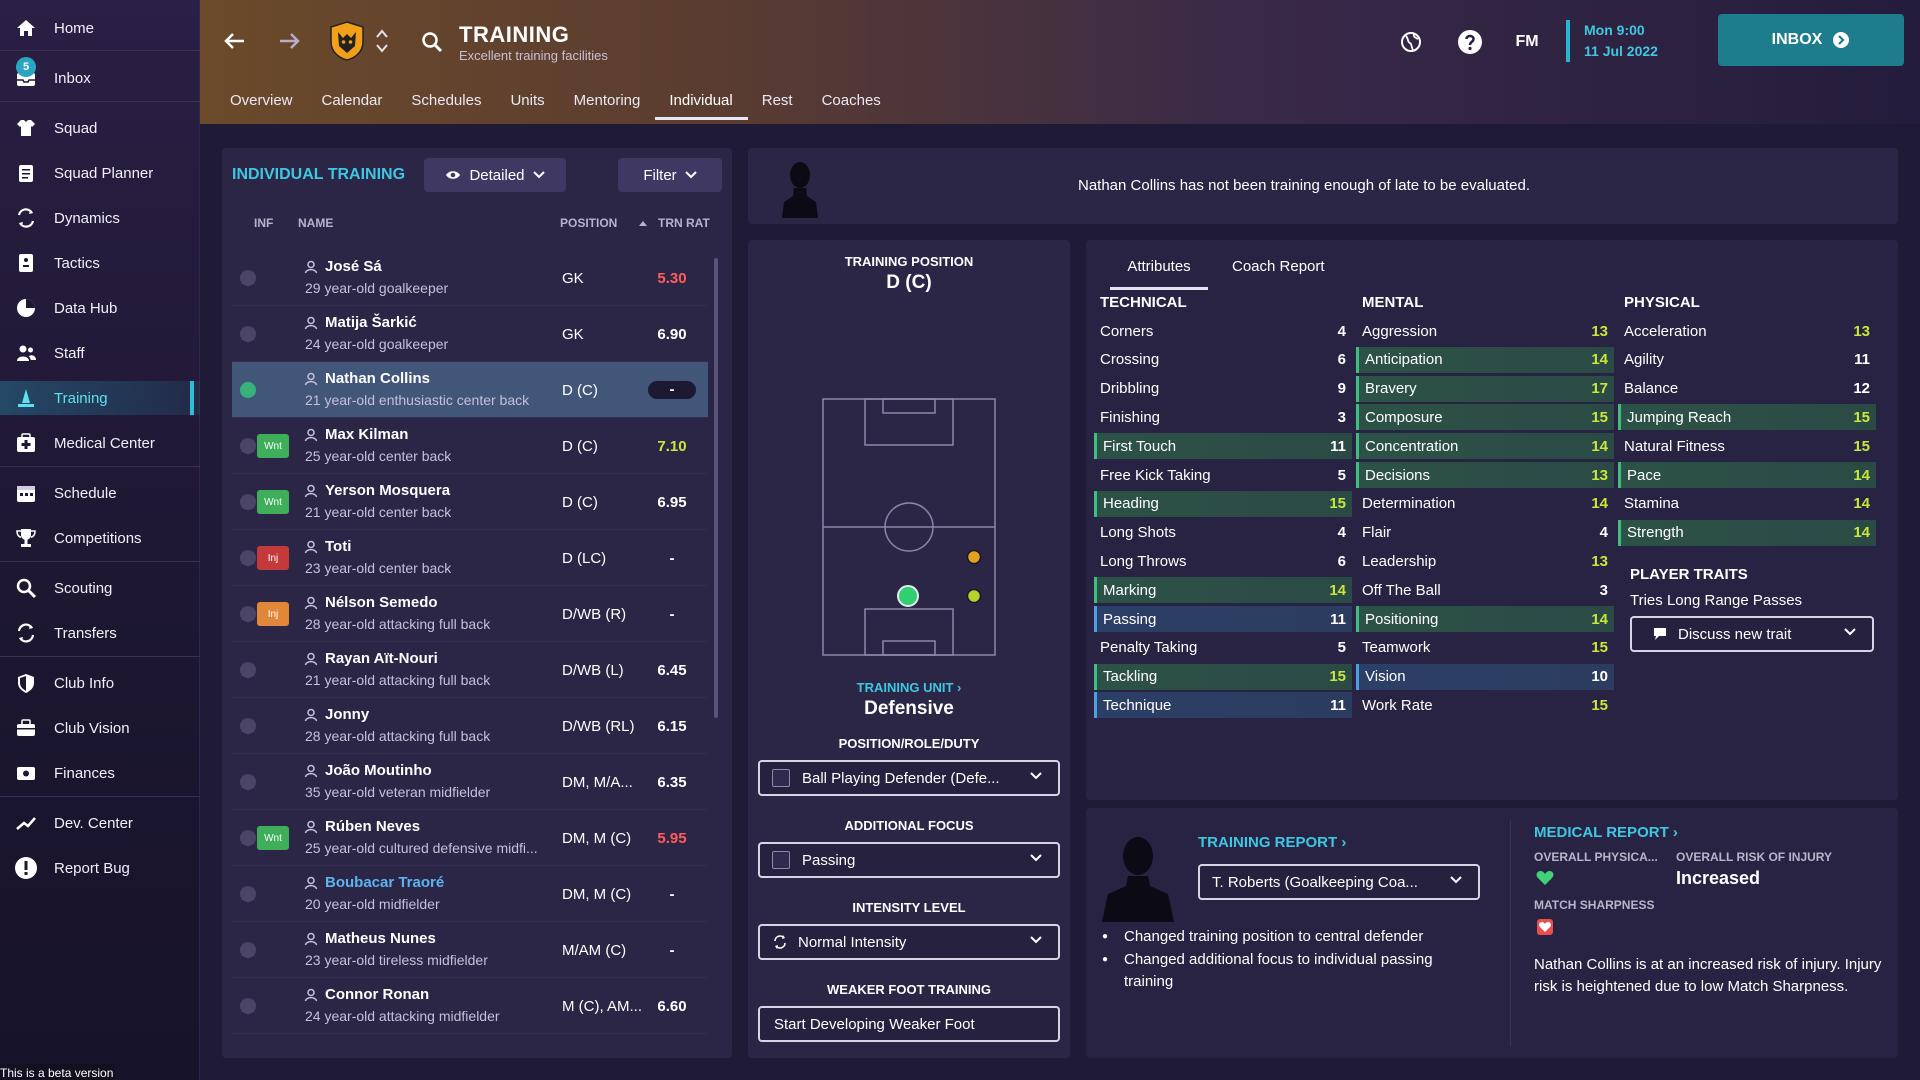  What do you see at coordinates (607, 100) in the screenshot?
I see `tab-mentoring: Mentoring` at bounding box center [607, 100].